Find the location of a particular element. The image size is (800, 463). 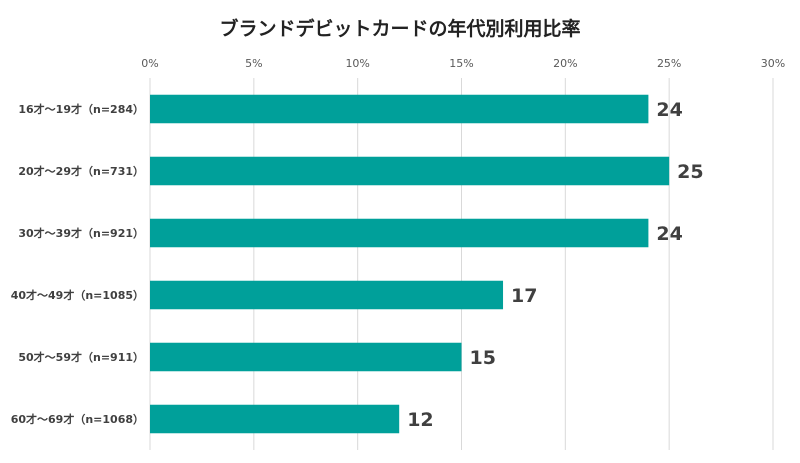

x-tick-label: 10% is located at coordinates (357, 63).